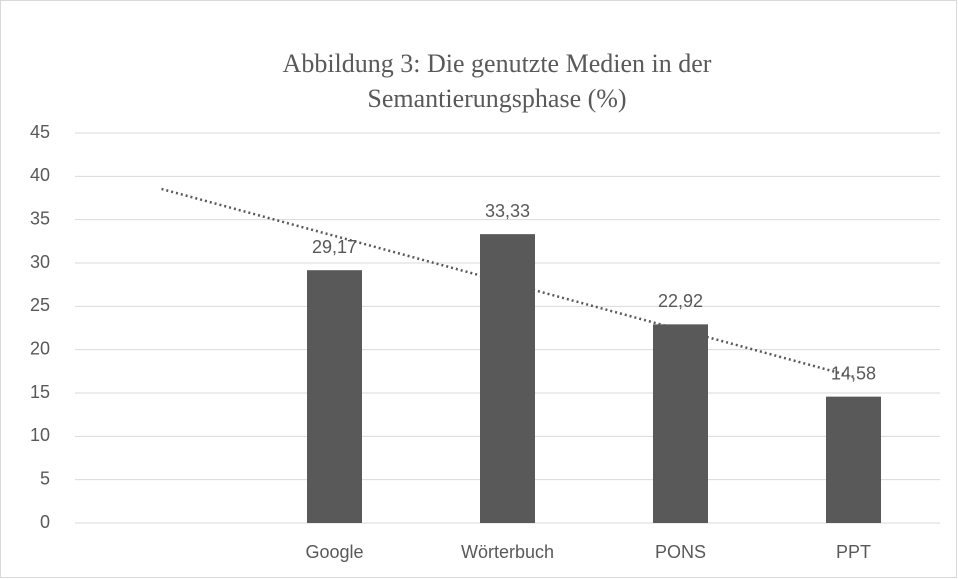 This screenshot has height=579, width=958. What do you see at coordinates (334, 247) in the screenshot?
I see `data-label: 29,17` at bounding box center [334, 247].